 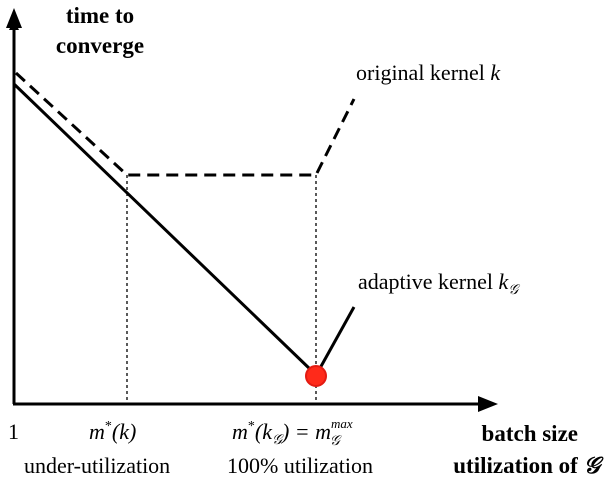 What do you see at coordinates (97, 431) in the screenshot?
I see `tick-mk-m: m` at bounding box center [97, 431].